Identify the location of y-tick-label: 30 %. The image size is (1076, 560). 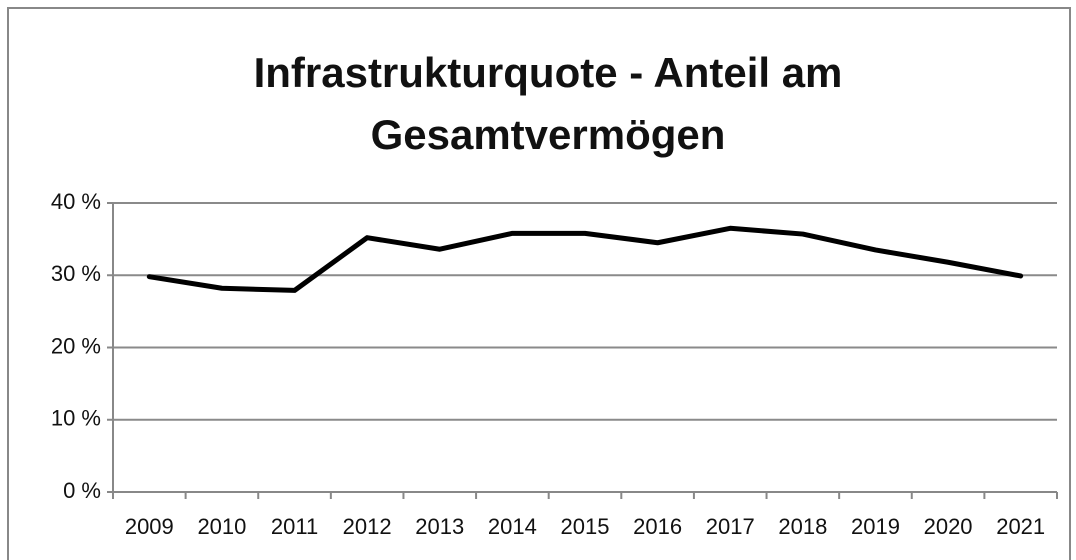
(76, 273).